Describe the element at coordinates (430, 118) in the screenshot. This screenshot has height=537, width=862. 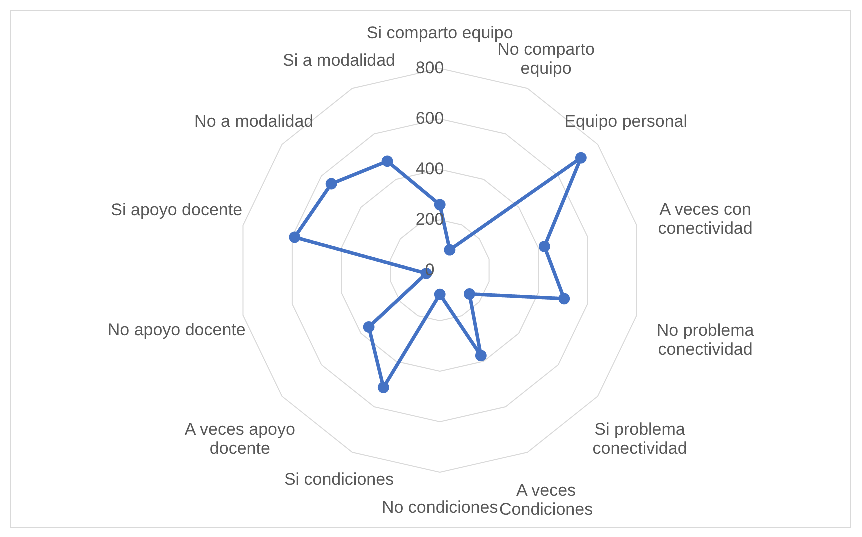
I see `y-tick-label: 600` at that location.